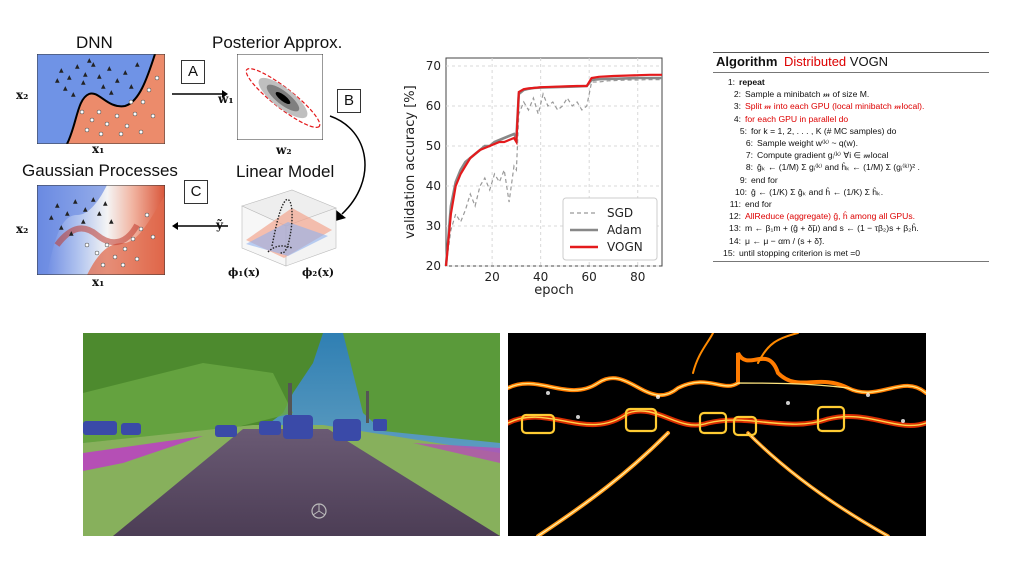 The height and width of the screenshot is (570, 1013). I want to click on chart-lines, so click(553, 170).